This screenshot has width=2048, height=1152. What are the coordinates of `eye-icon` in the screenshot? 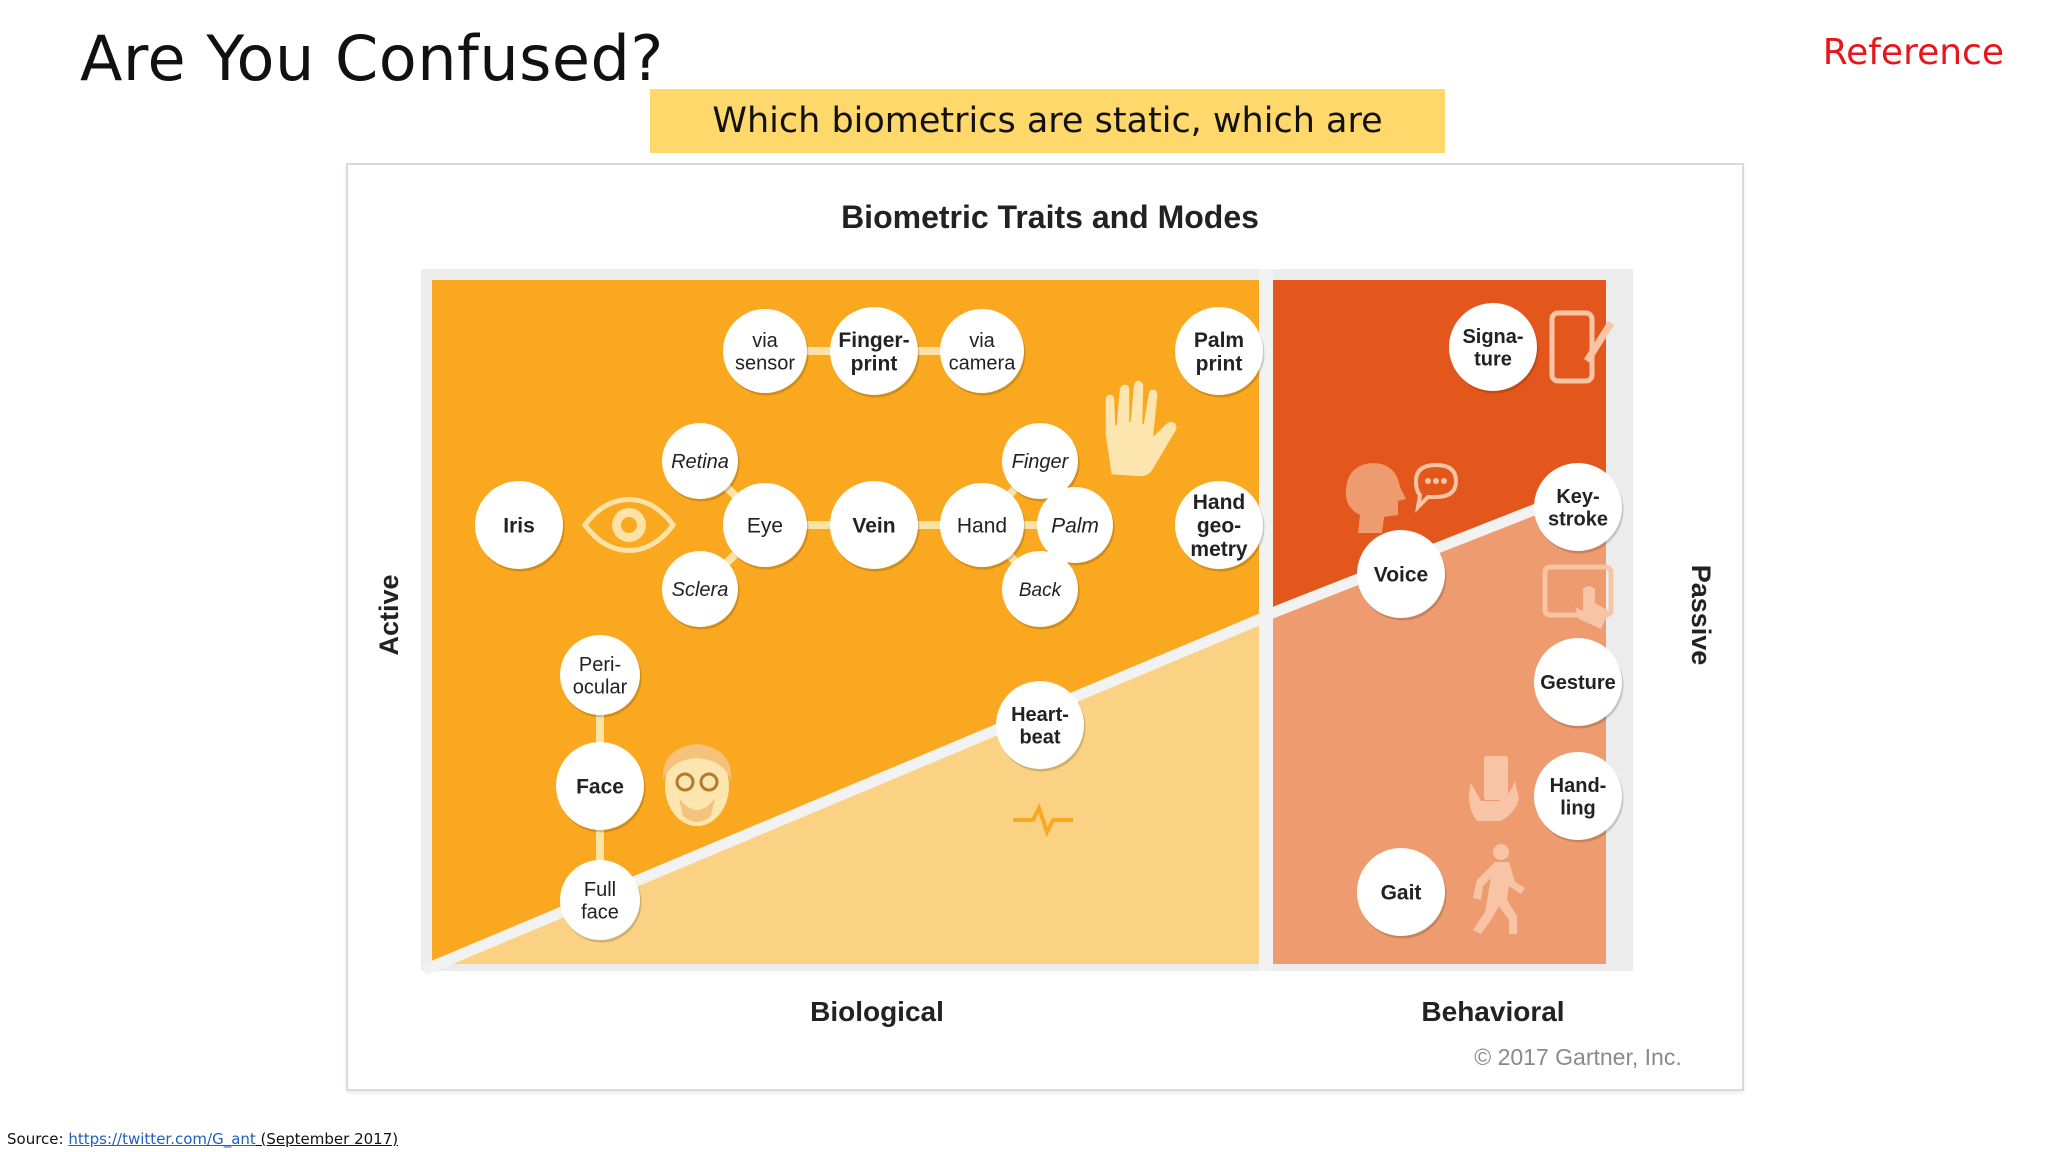 It's located at (629, 525).